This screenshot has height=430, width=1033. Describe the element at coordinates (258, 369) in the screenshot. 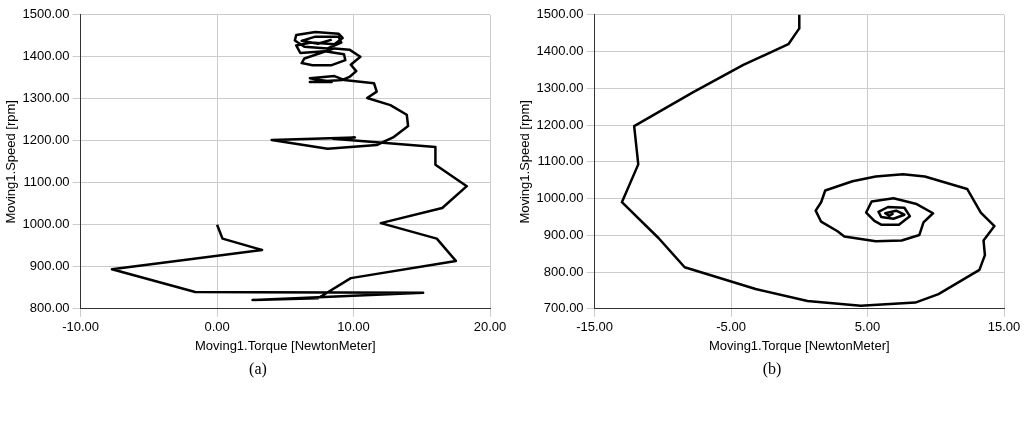

I see `text: (a)` at that location.